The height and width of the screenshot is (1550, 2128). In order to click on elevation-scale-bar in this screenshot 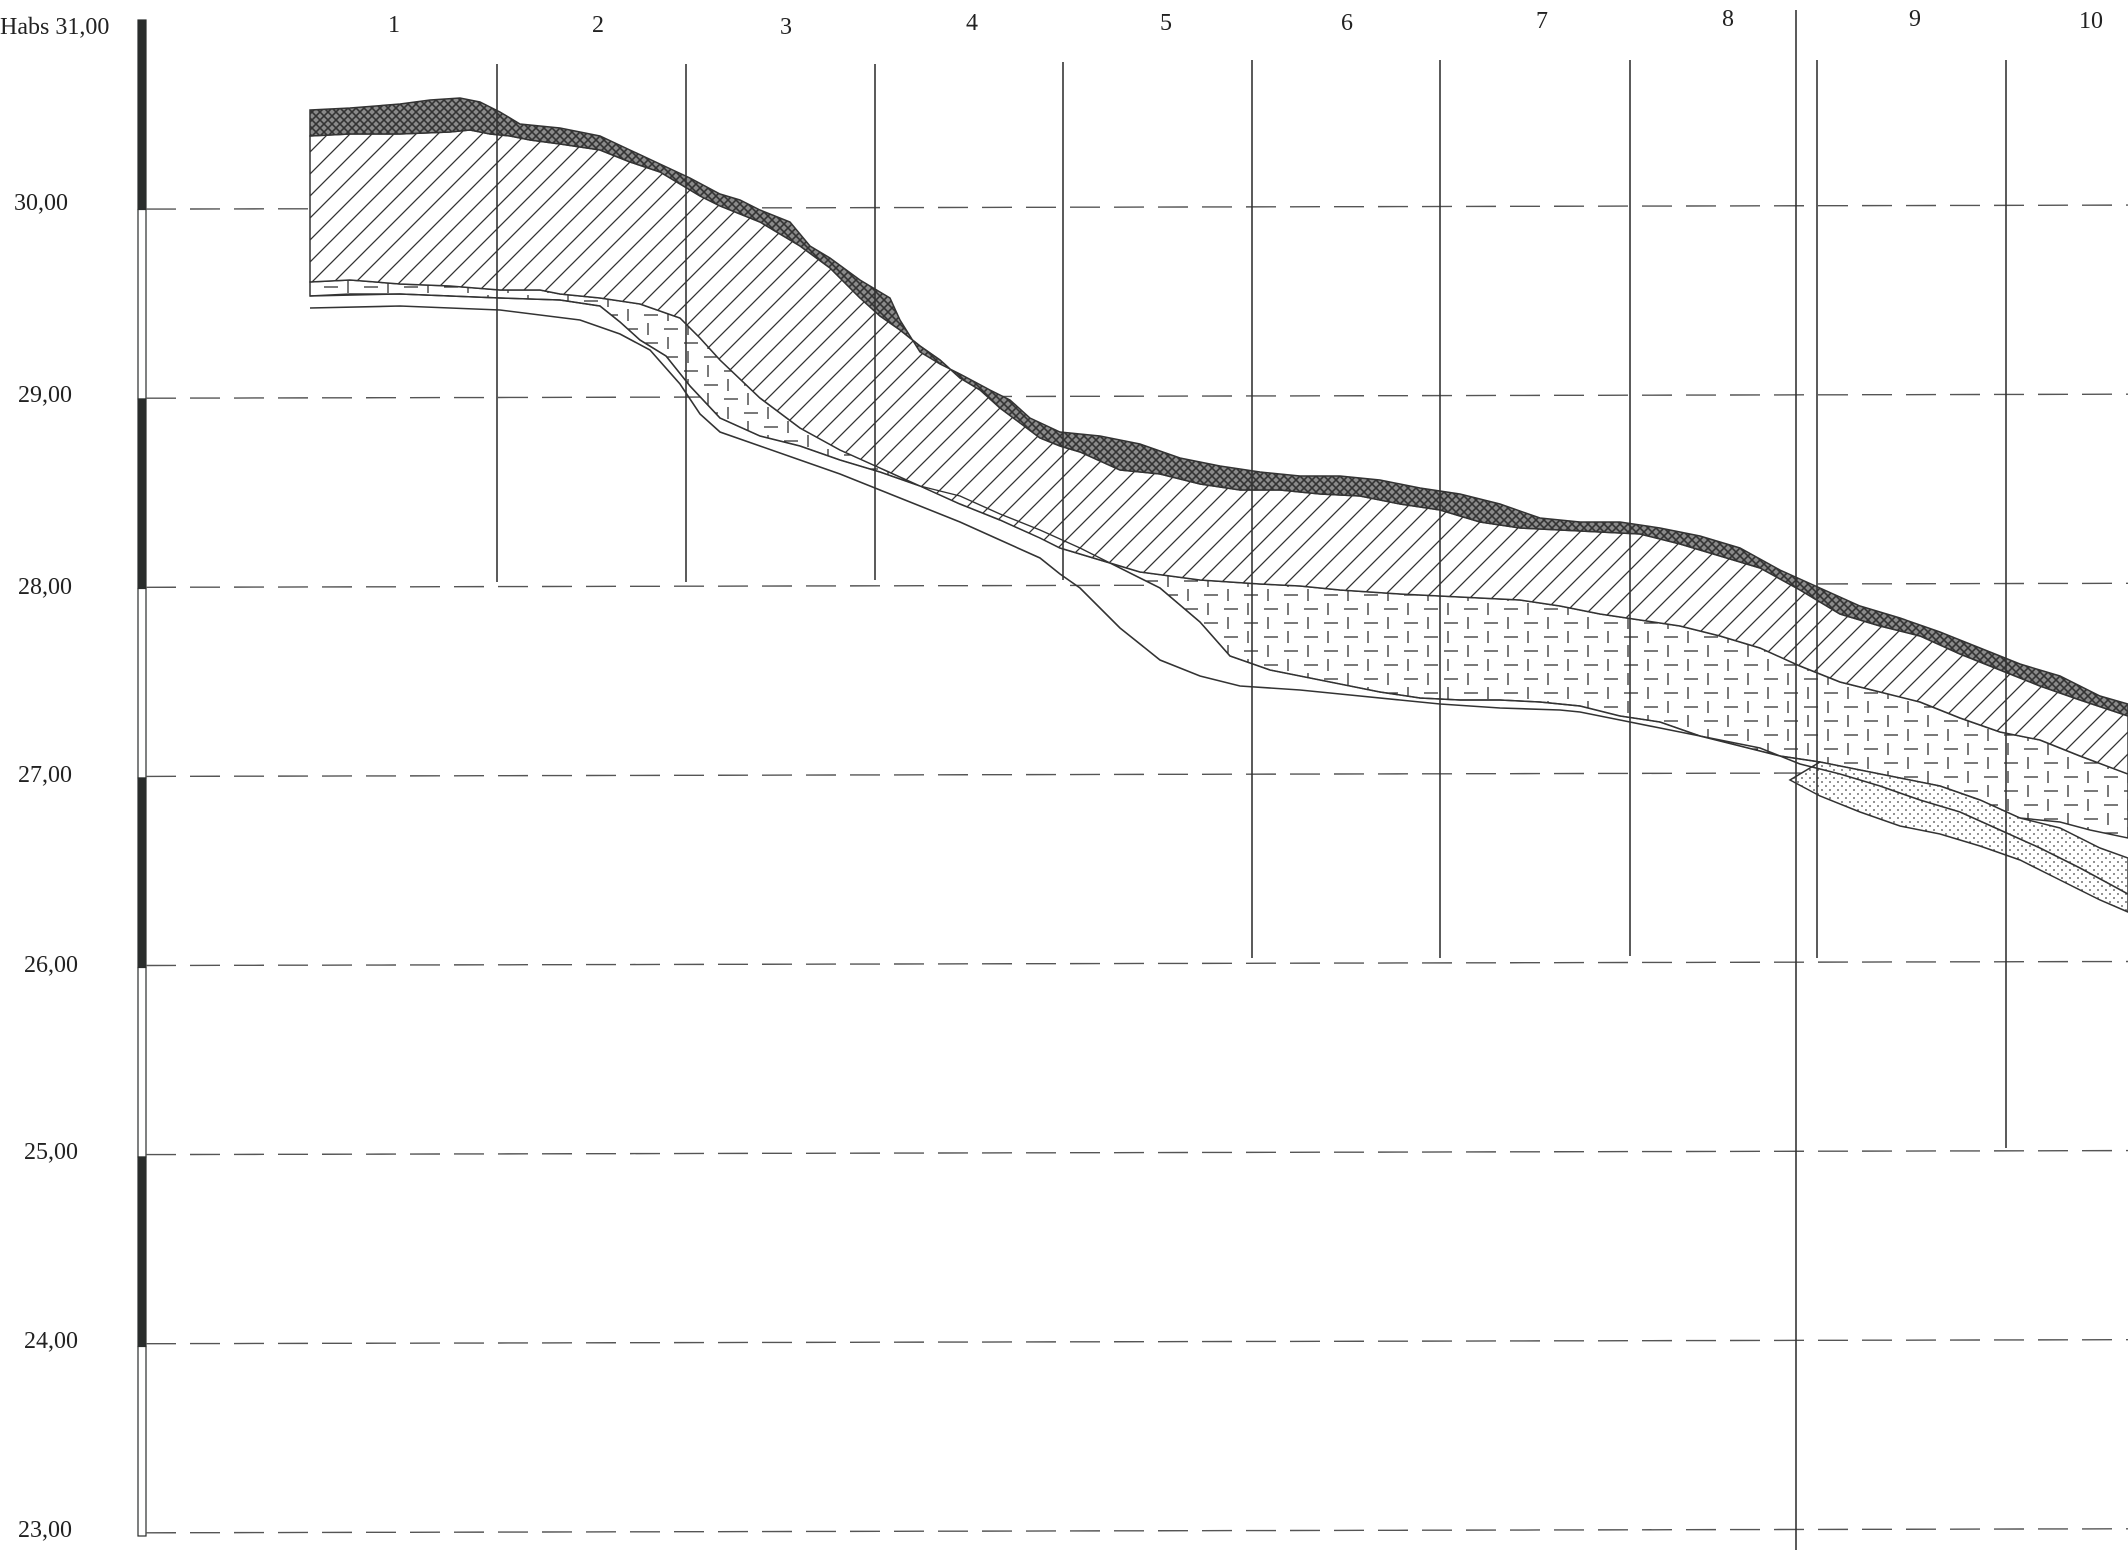, I will do `click(142, 778)`.